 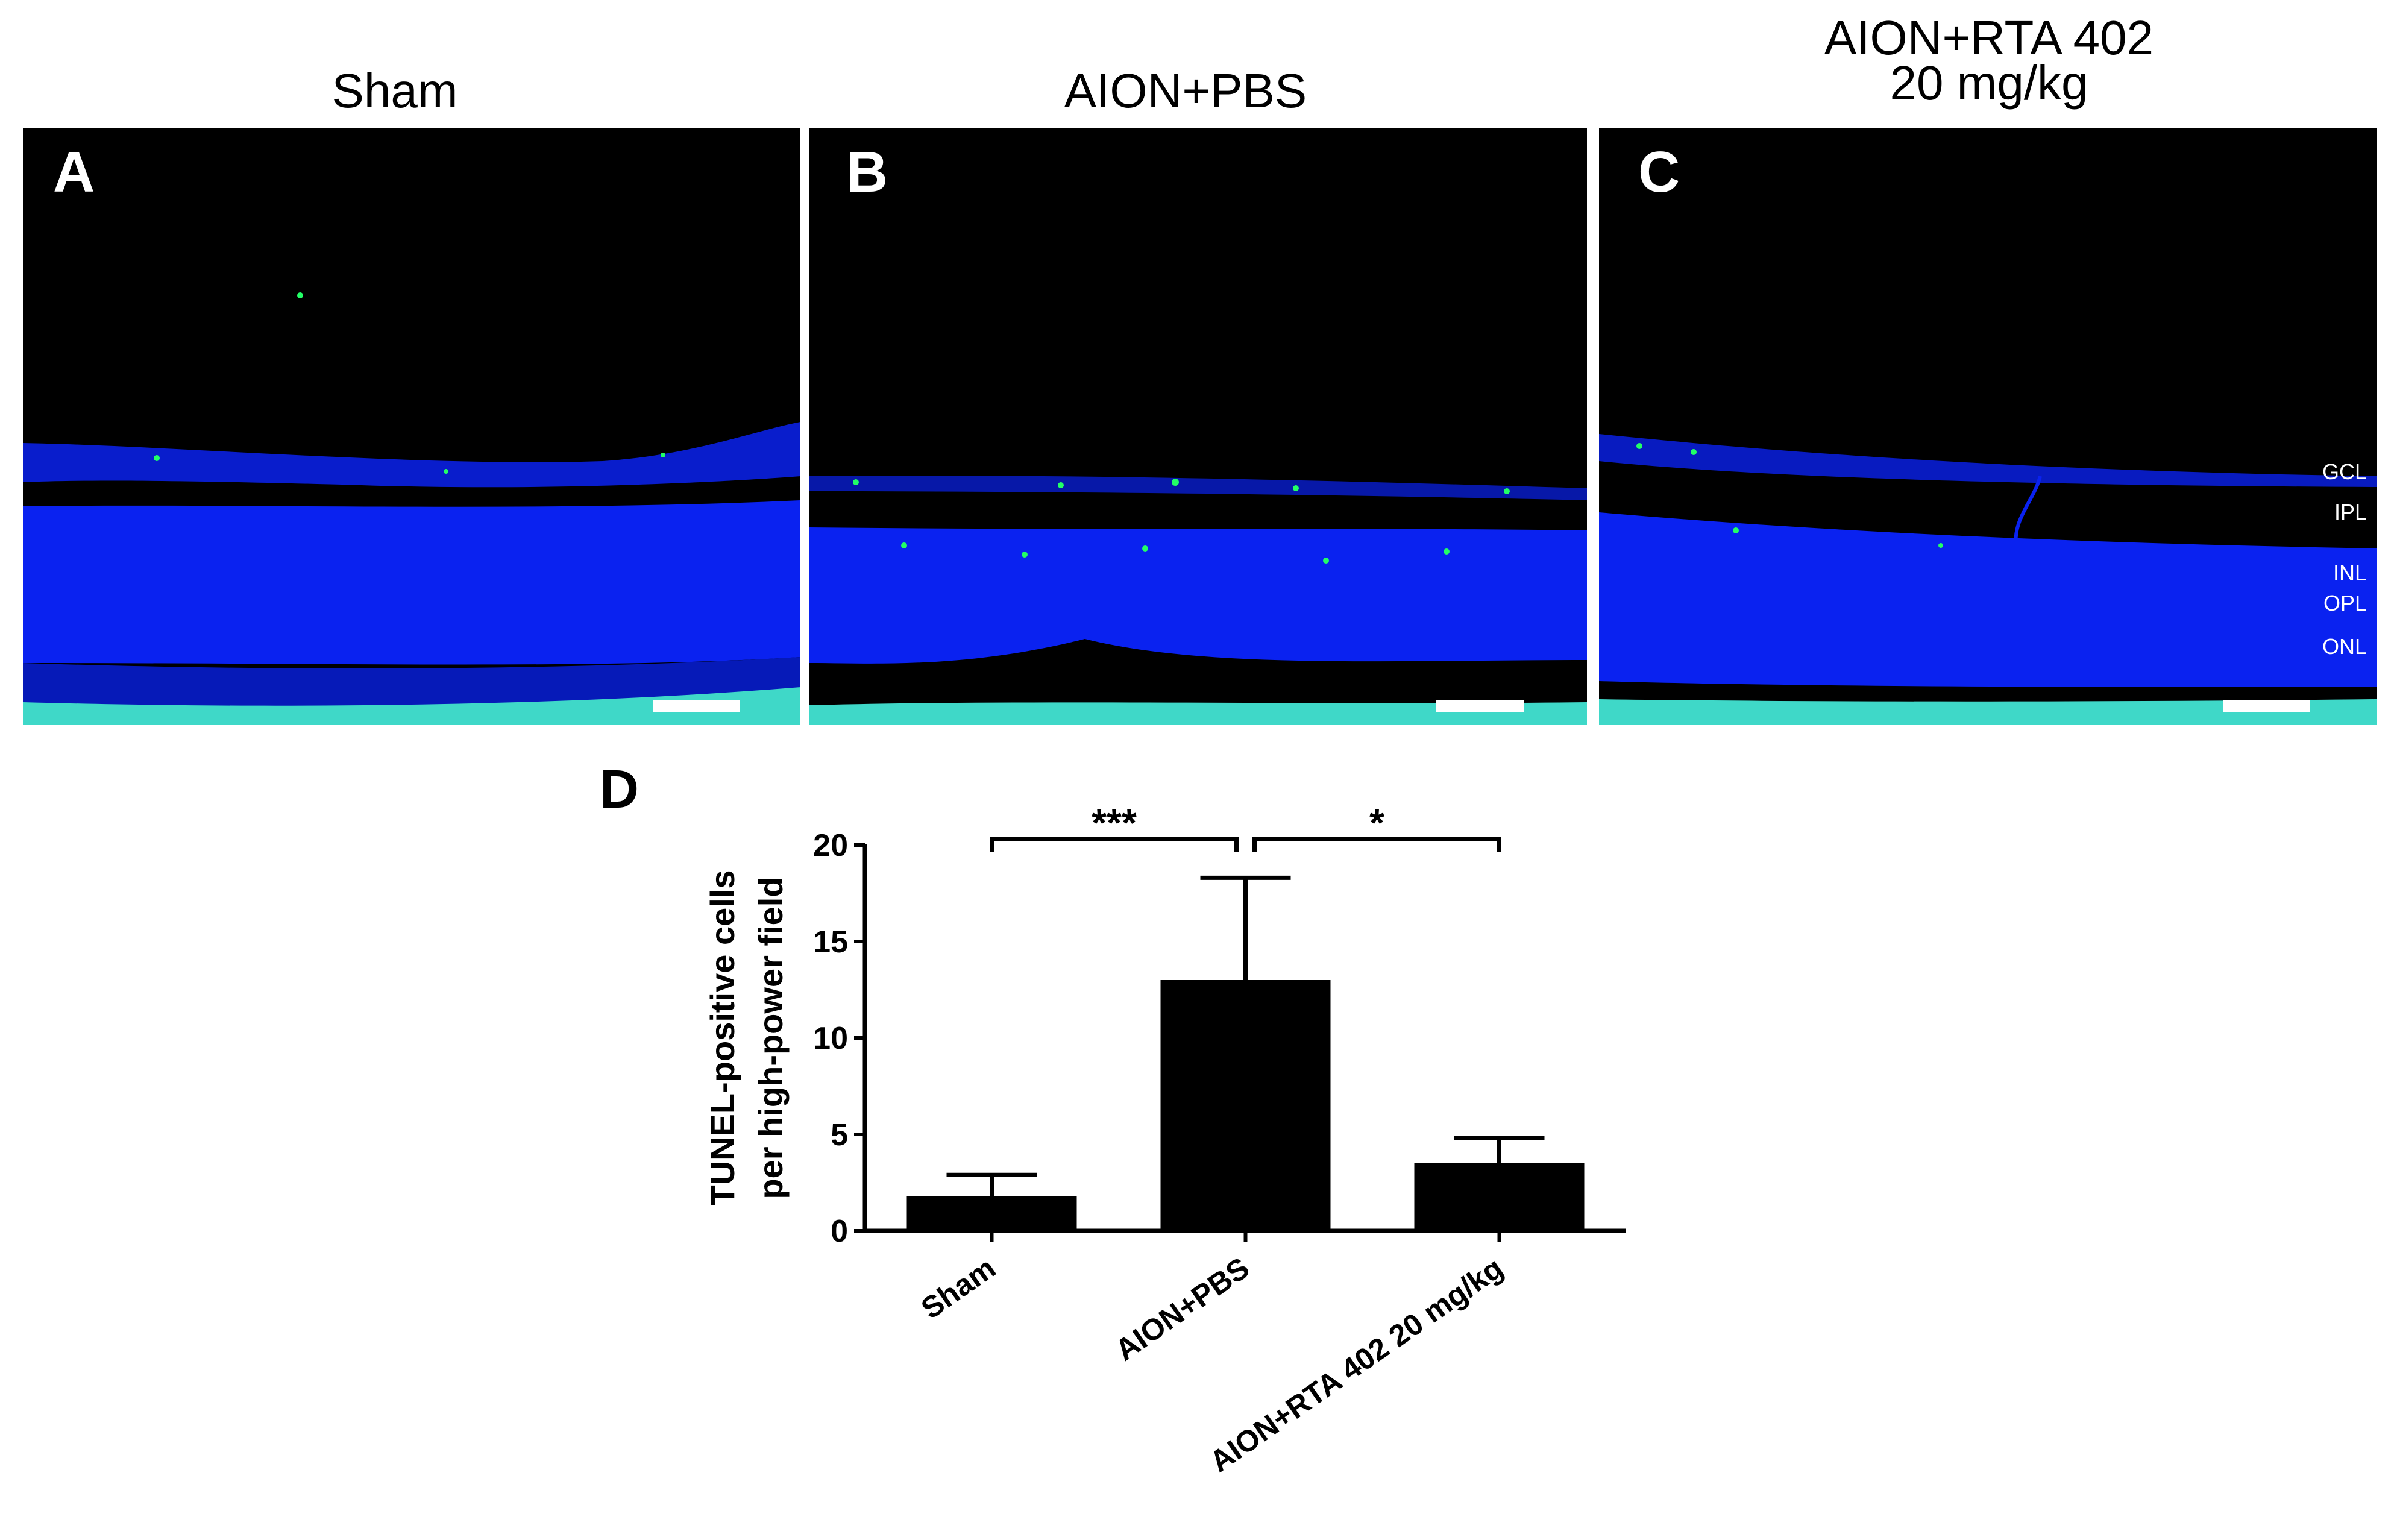 What do you see at coordinates (830, 845) in the screenshot?
I see `y-tick-label: 20` at bounding box center [830, 845].